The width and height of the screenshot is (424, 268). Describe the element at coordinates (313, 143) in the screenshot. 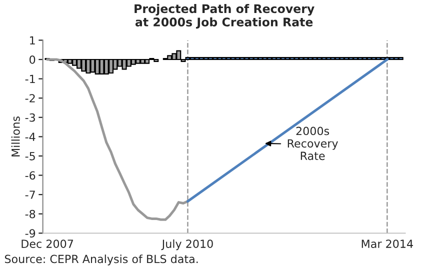

I see `annotation: 2000s Recovery Rate` at that location.